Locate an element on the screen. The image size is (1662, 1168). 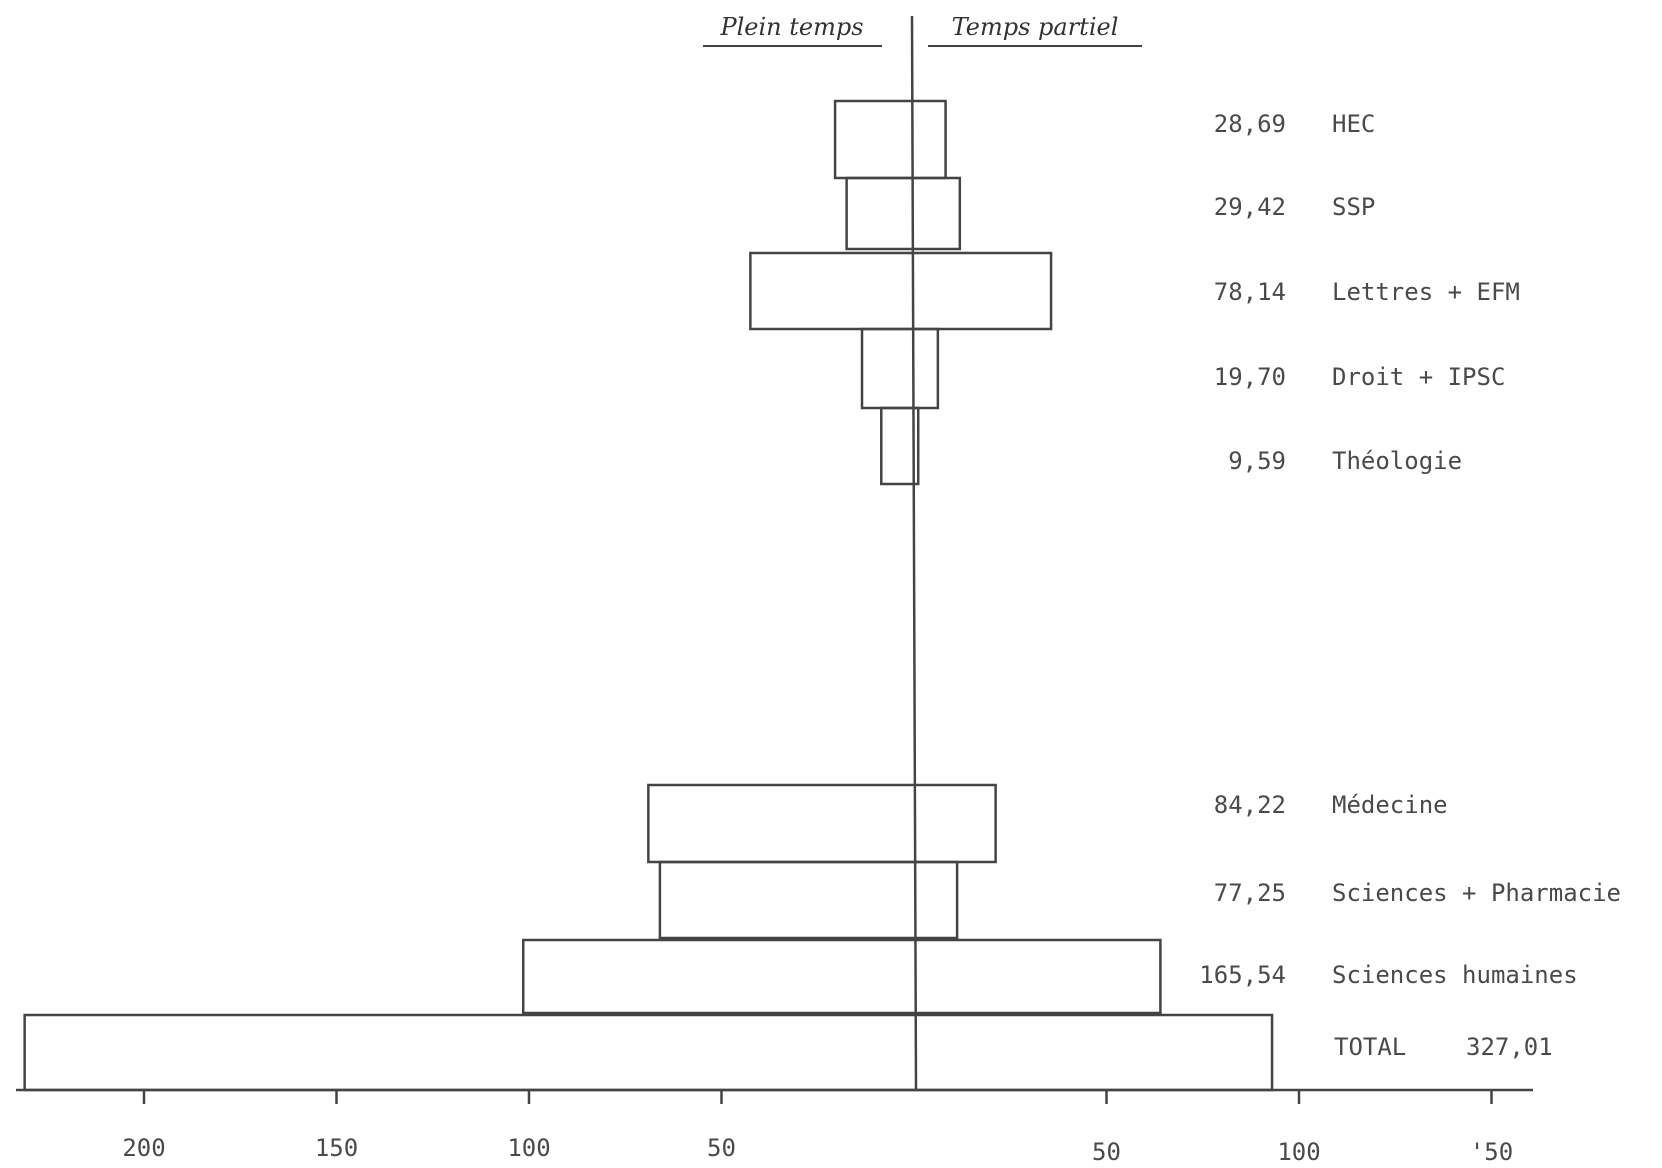
category-label-medecine: Médecine is located at coordinates (1390, 805).